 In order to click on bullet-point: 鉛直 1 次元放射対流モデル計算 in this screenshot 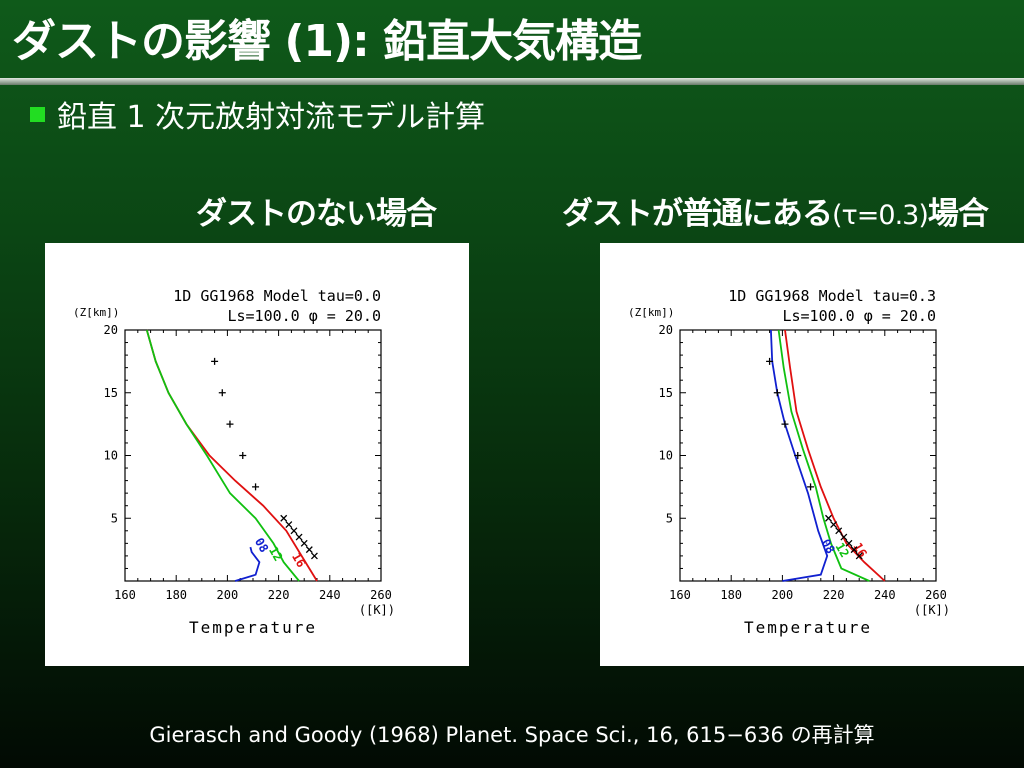, I will do `click(258, 114)`.